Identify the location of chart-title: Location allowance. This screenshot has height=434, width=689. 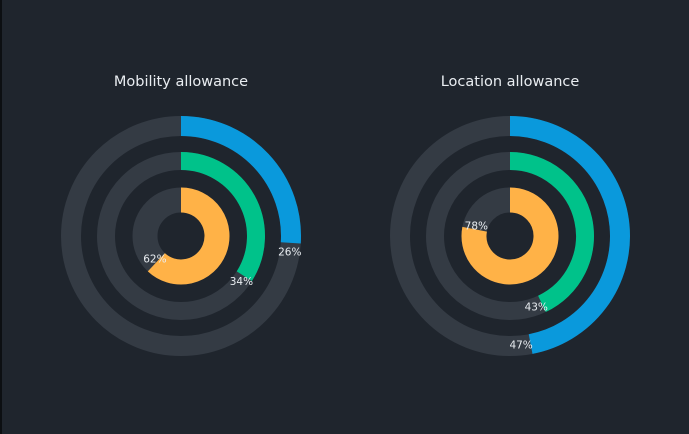
(510, 82).